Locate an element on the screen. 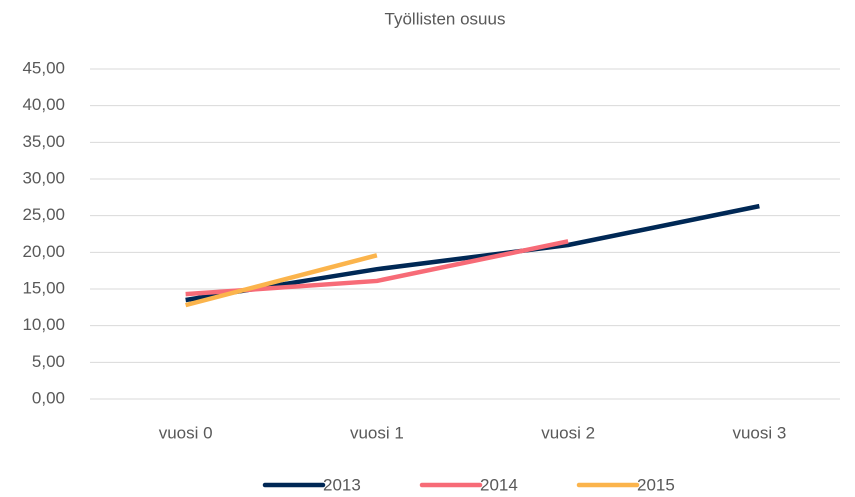 Image resolution: width=855 pixels, height=497 pixels. x-tick-label: vuosi 3 is located at coordinates (759, 432).